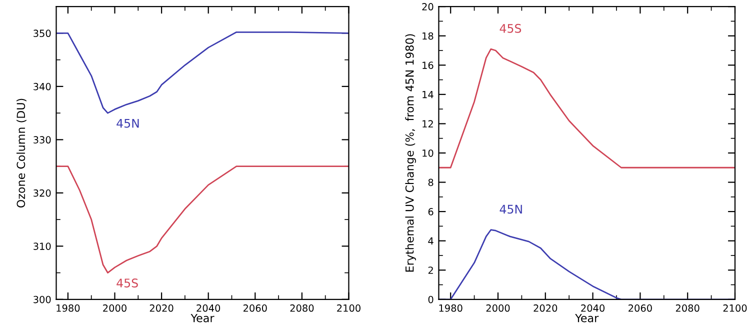 This screenshot has width=750, height=329. What do you see at coordinates (431, 300) in the screenshot?
I see `y-tick-label: 0` at bounding box center [431, 300].